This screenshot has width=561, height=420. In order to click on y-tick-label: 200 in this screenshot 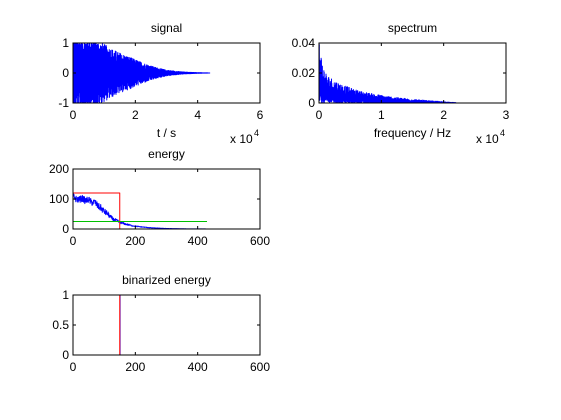, I will do `click(59, 169)`.